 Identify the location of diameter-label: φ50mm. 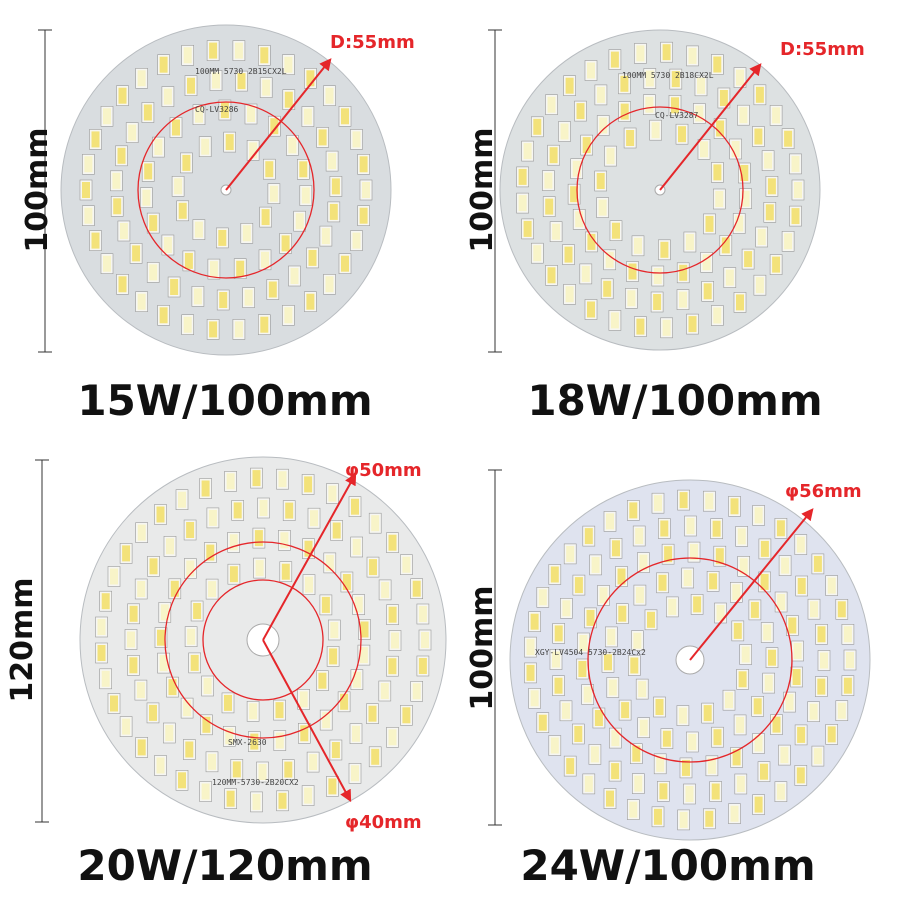
(383, 470).